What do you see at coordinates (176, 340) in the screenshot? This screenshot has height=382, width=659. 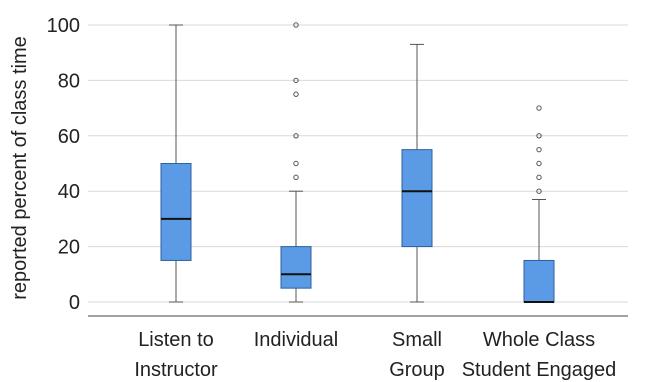 I see `category-label: Listen to` at bounding box center [176, 340].